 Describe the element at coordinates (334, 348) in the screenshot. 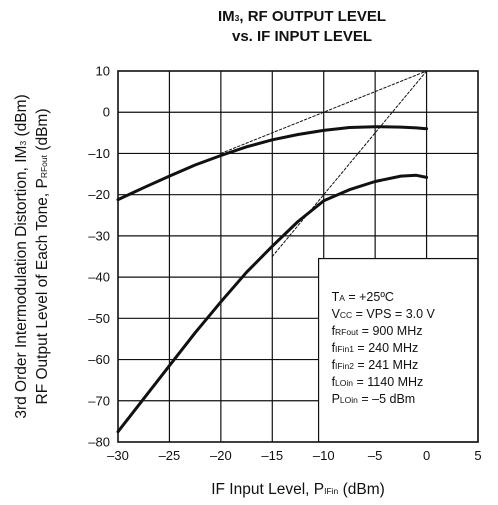

I see `condition-line-4-main: f` at that location.